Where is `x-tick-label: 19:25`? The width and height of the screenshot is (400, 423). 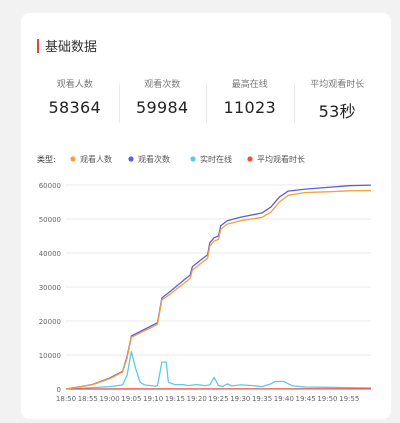
x-tick-label: 19:25 is located at coordinates (218, 399).